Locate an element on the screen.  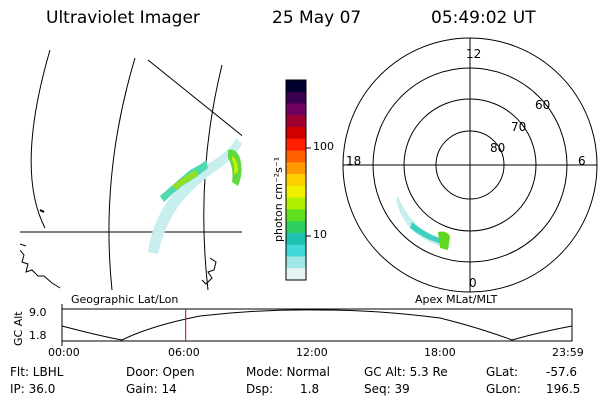
glon-value: 196.5 is located at coordinates (563, 389).